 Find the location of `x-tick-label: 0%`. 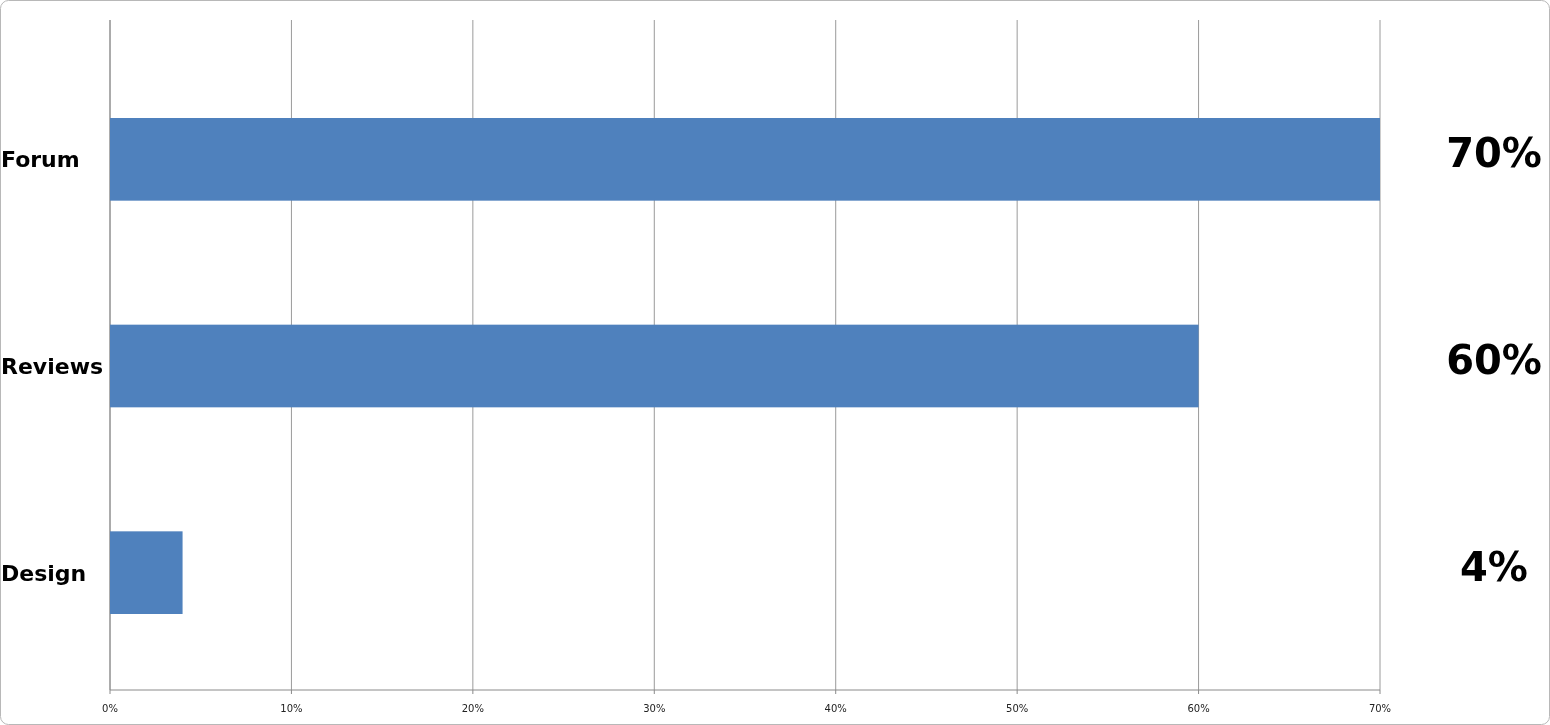

x-tick-label: 0% is located at coordinates (110, 708).